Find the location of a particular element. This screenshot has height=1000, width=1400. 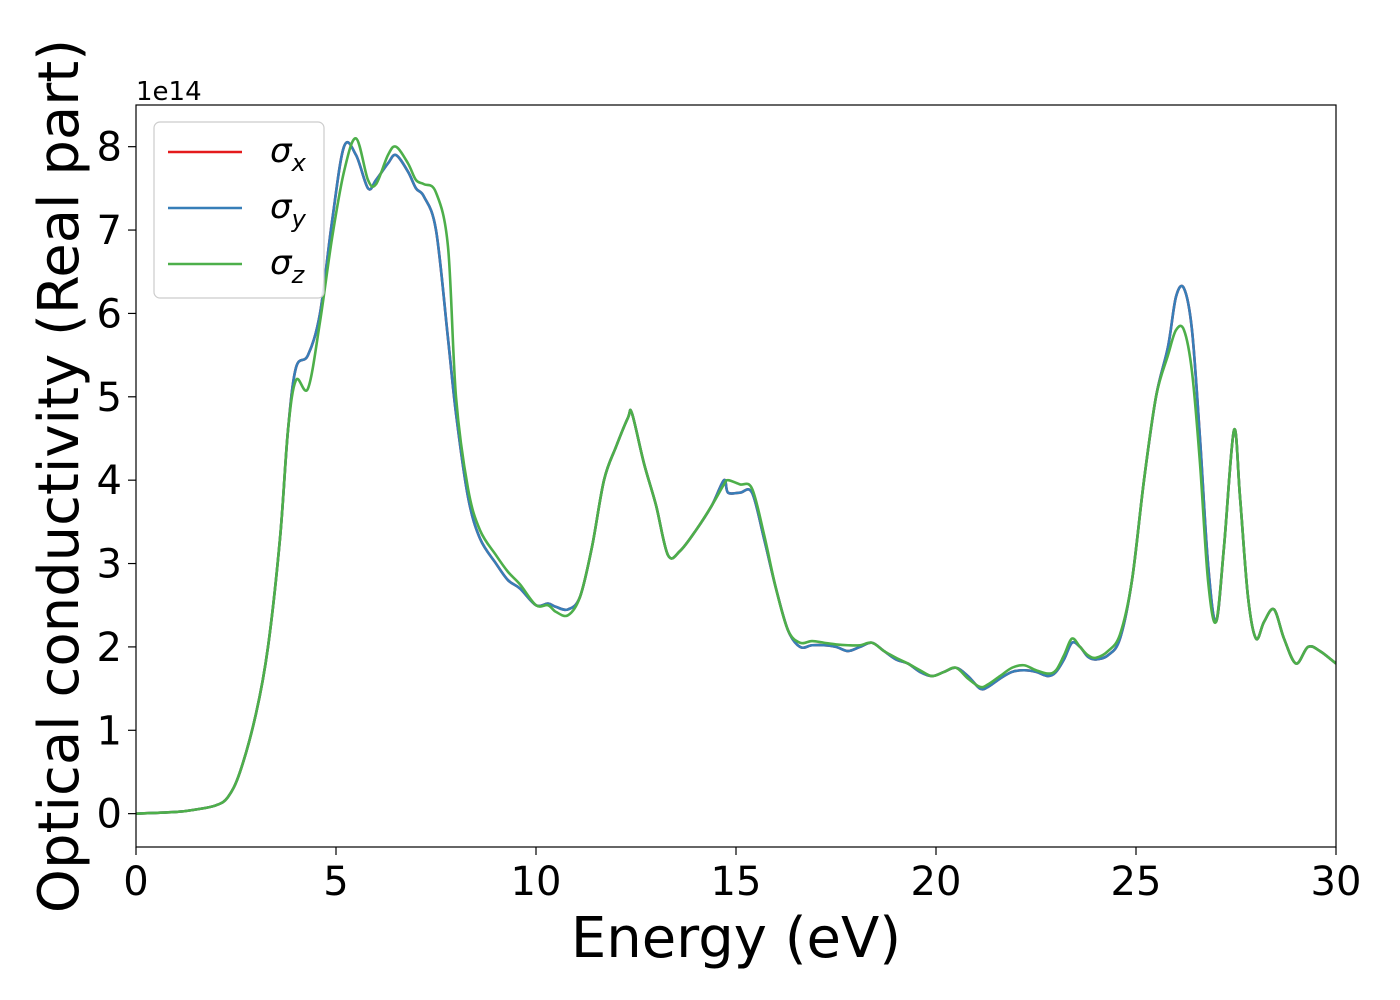

y-tick-label: 6 is located at coordinates (109, 314).